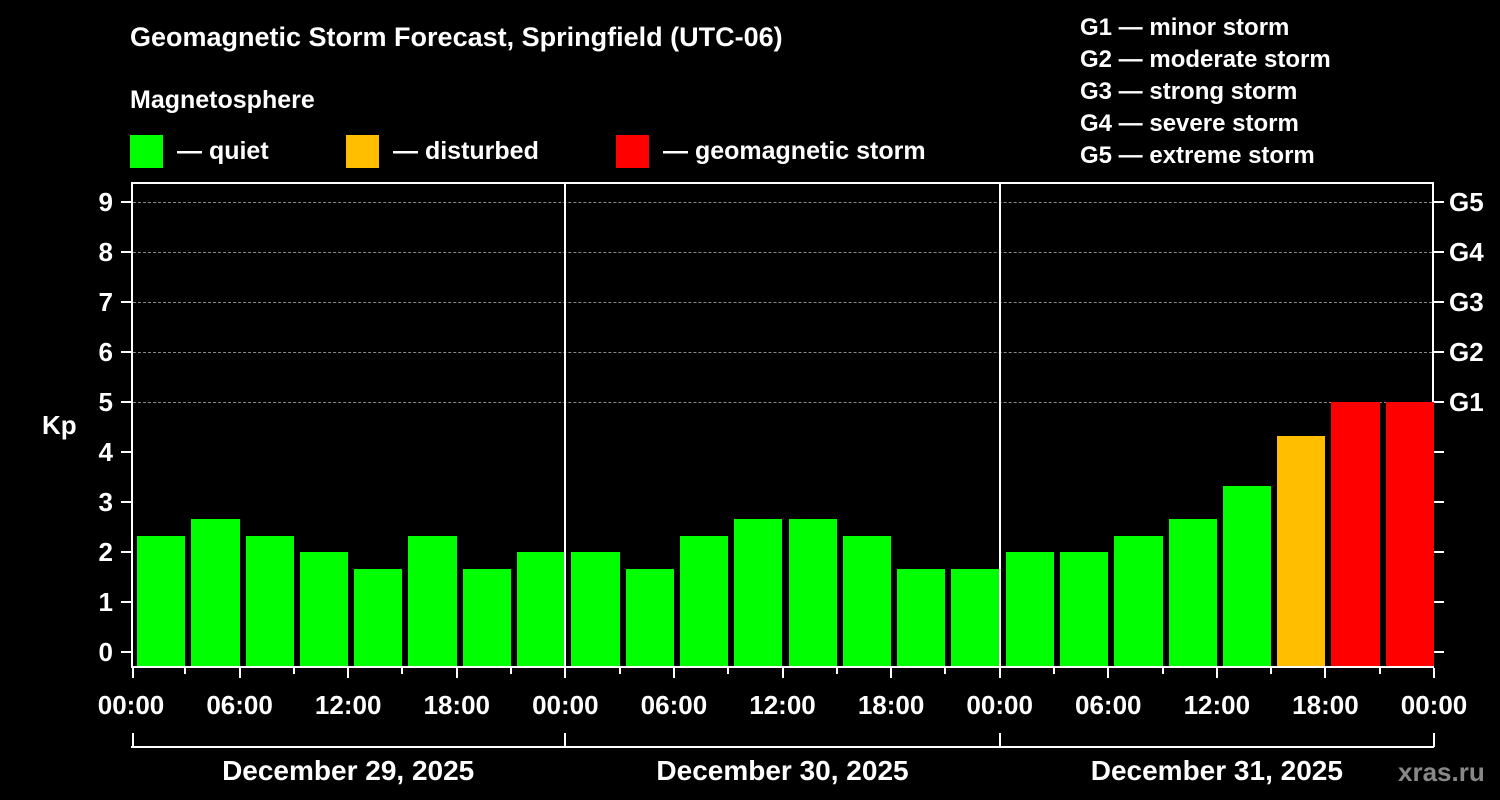 Image resolution: width=1500 pixels, height=800 pixels. What do you see at coordinates (1466, 302) in the screenshot?
I see `g-scale-label: G3` at bounding box center [1466, 302].